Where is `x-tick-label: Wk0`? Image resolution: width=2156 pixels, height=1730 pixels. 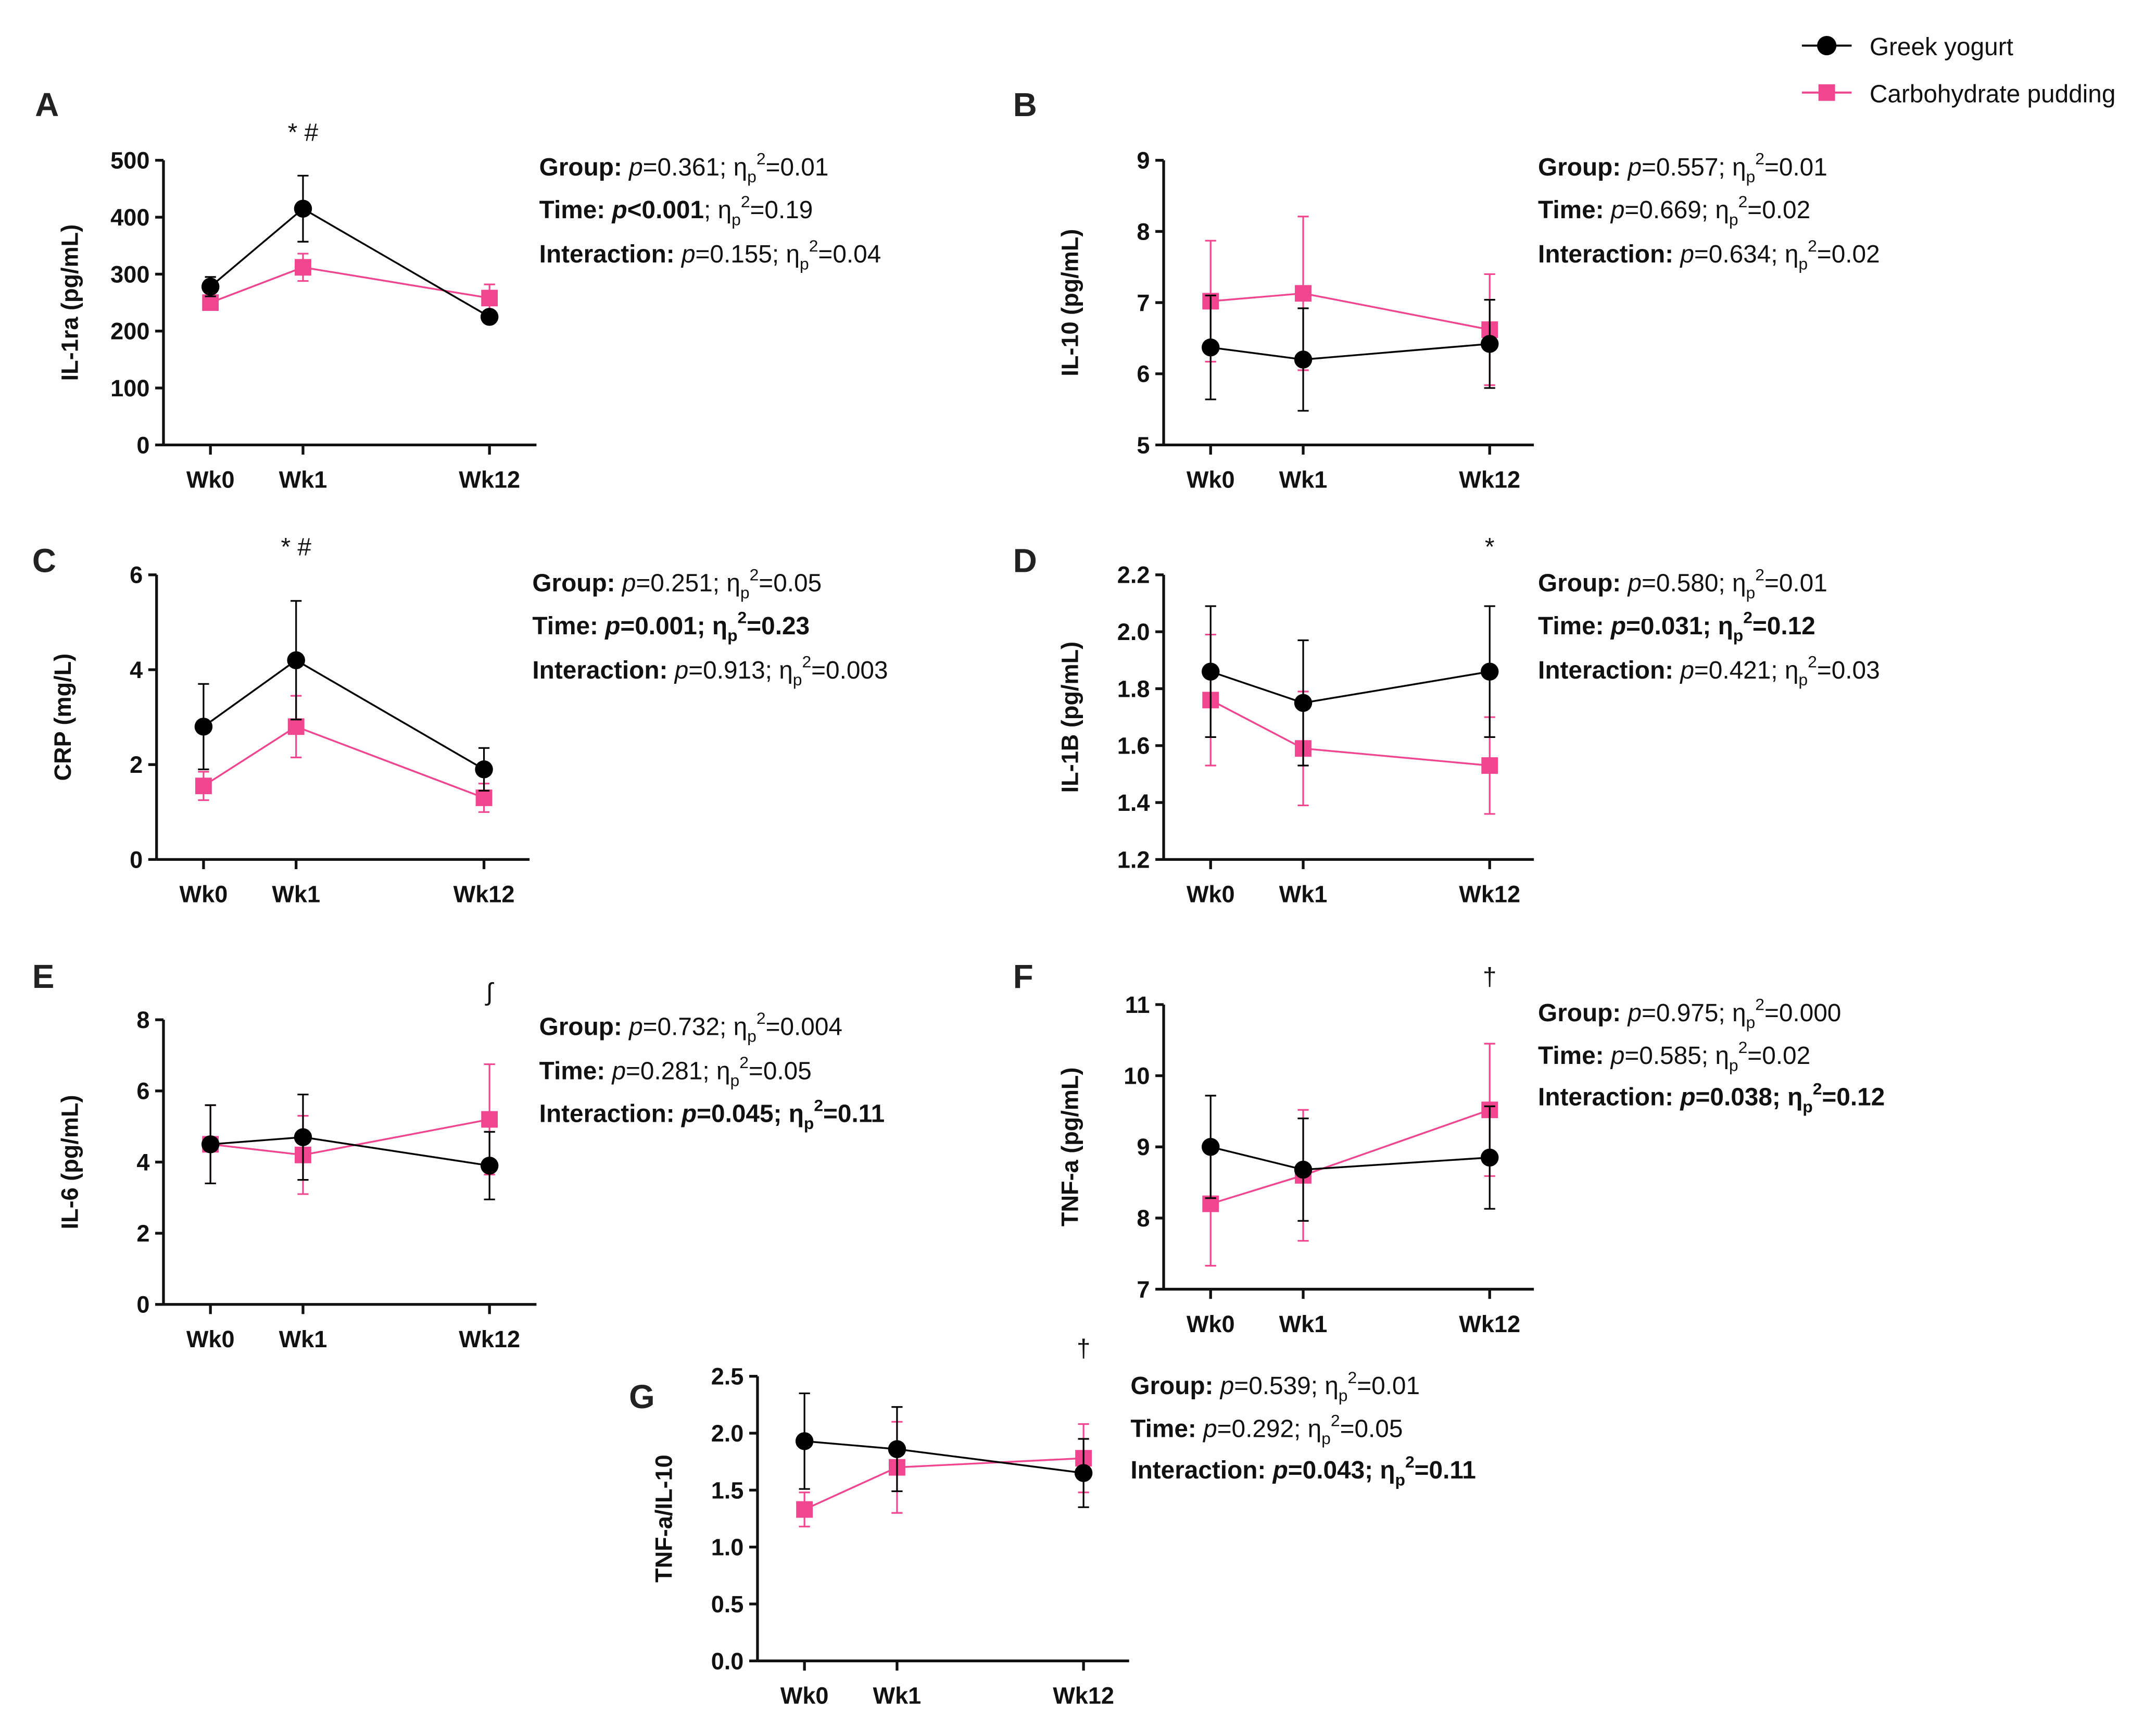
x-tick-label: Wk0 is located at coordinates (1211, 895).